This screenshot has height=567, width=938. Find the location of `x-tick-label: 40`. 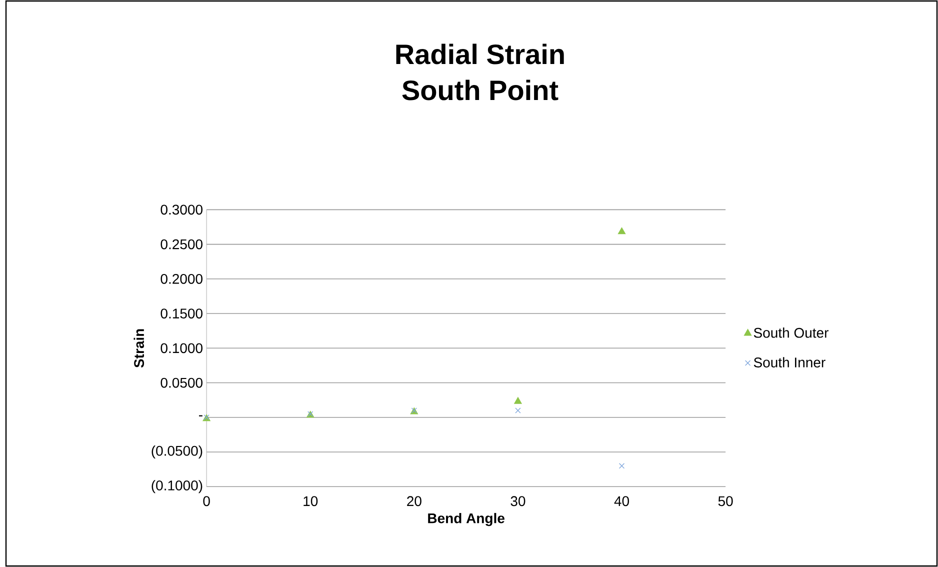

x-tick-label: 40 is located at coordinates (622, 501).